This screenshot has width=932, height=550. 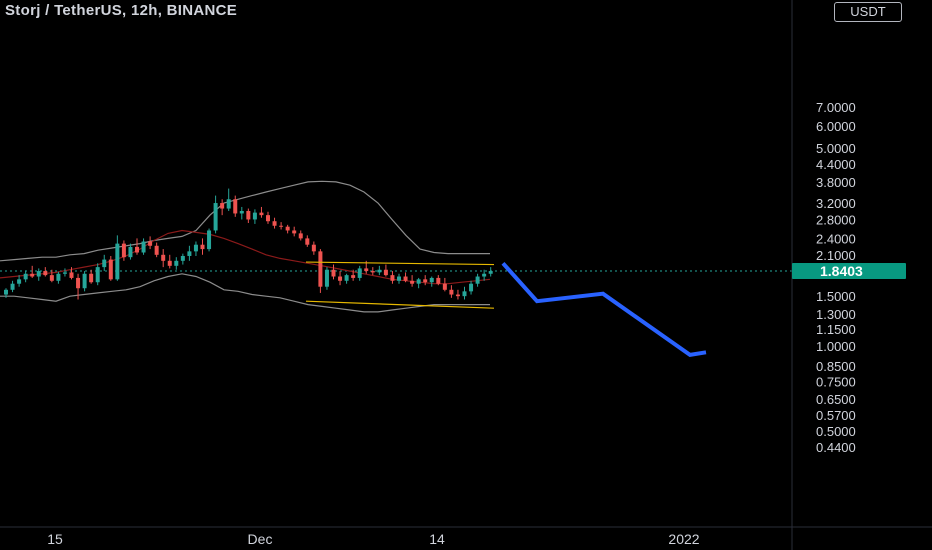 What do you see at coordinates (836, 329) in the screenshot?
I see `price-tick-label: 1.1500` at bounding box center [836, 329].